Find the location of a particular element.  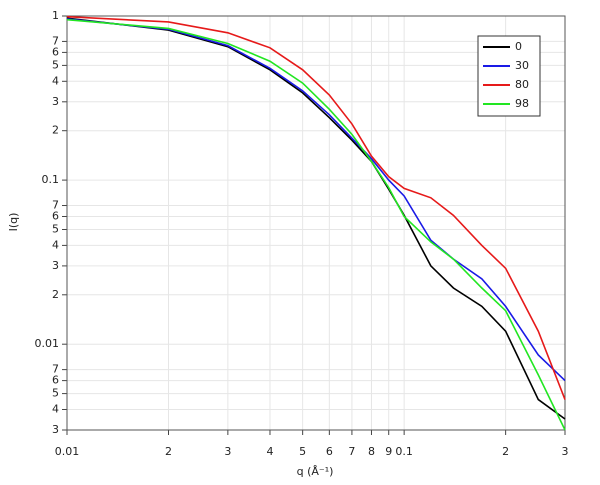

x-tick-label: 6 is located at coordinates (329, 451).